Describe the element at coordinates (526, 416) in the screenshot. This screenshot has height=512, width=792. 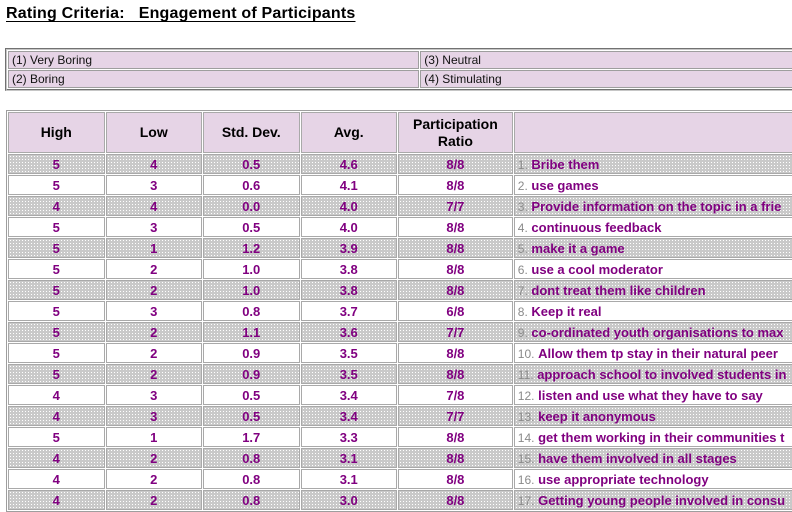
I see `row-number: 13.` at that location.